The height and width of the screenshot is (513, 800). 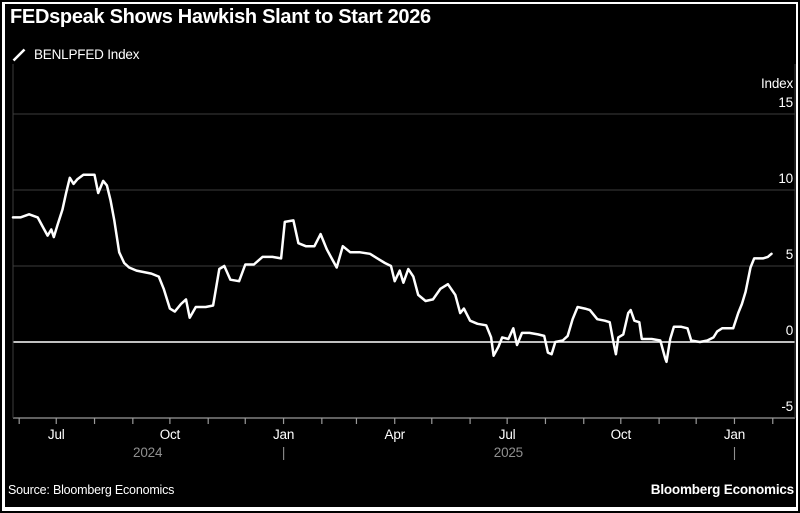 I want to click on brand-label: Bloomberg Economics, so click(x=722, y=489).